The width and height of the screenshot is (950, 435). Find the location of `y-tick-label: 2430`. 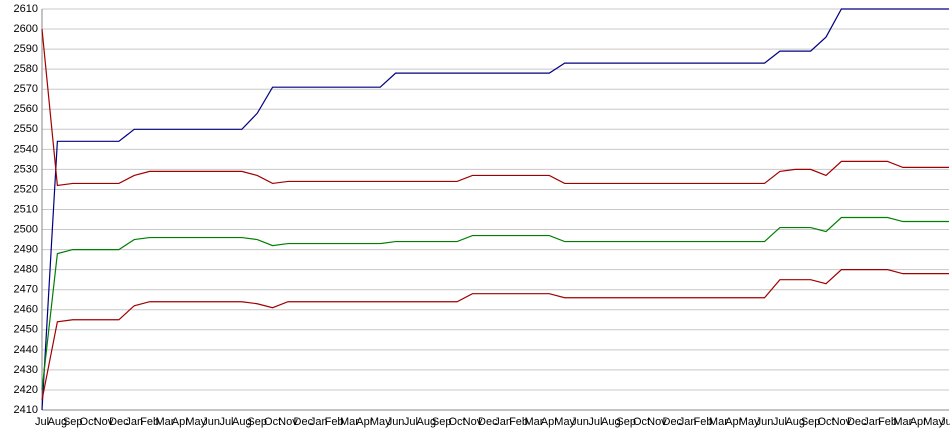

y-tick-label: 2430 is located at coordinates (26, 370).